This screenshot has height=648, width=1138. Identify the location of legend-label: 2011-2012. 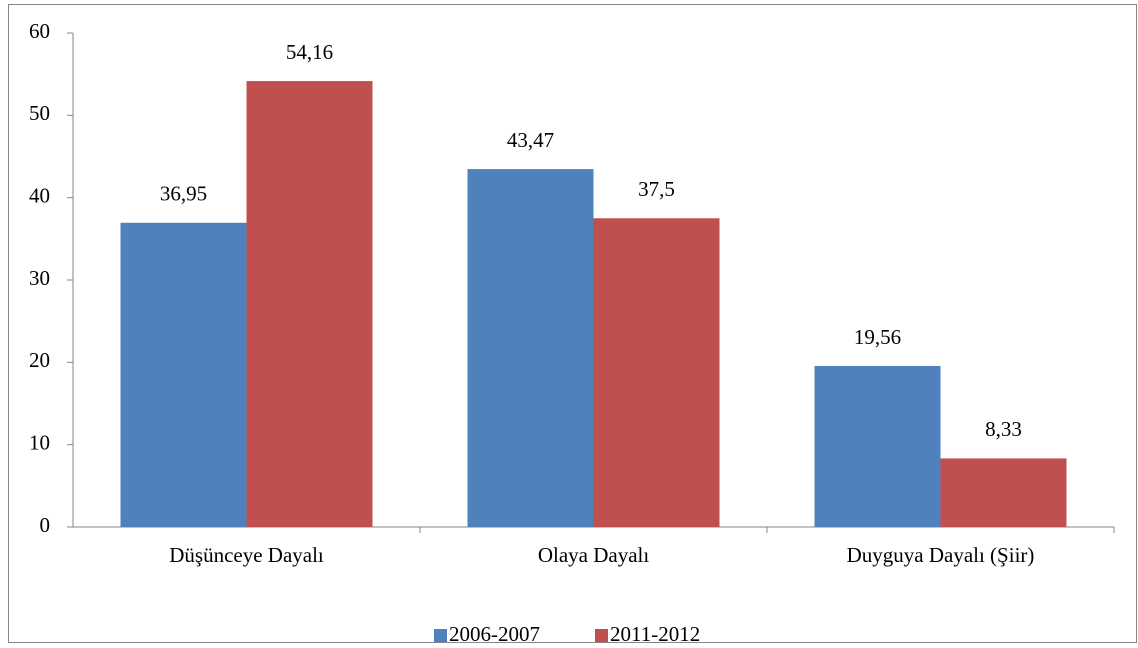
(655, 634).